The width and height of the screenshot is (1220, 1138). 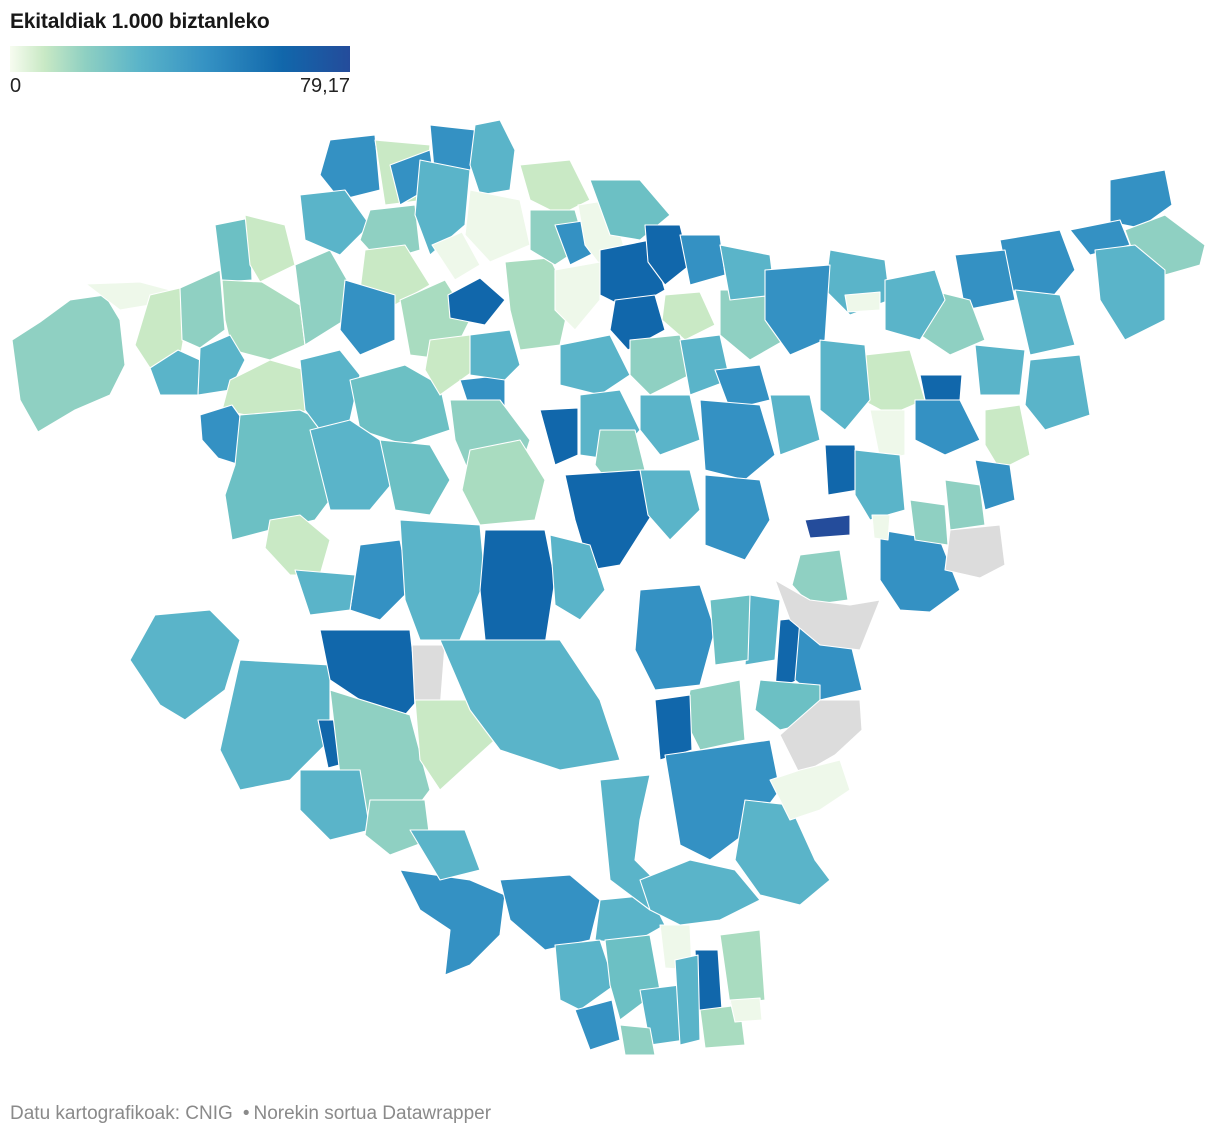 What do you see at coordinates (121, 1113) in the screenshot?
I see `source-credit: Datu kartografikoak: CNIG` at bounding box center [121, 1113].